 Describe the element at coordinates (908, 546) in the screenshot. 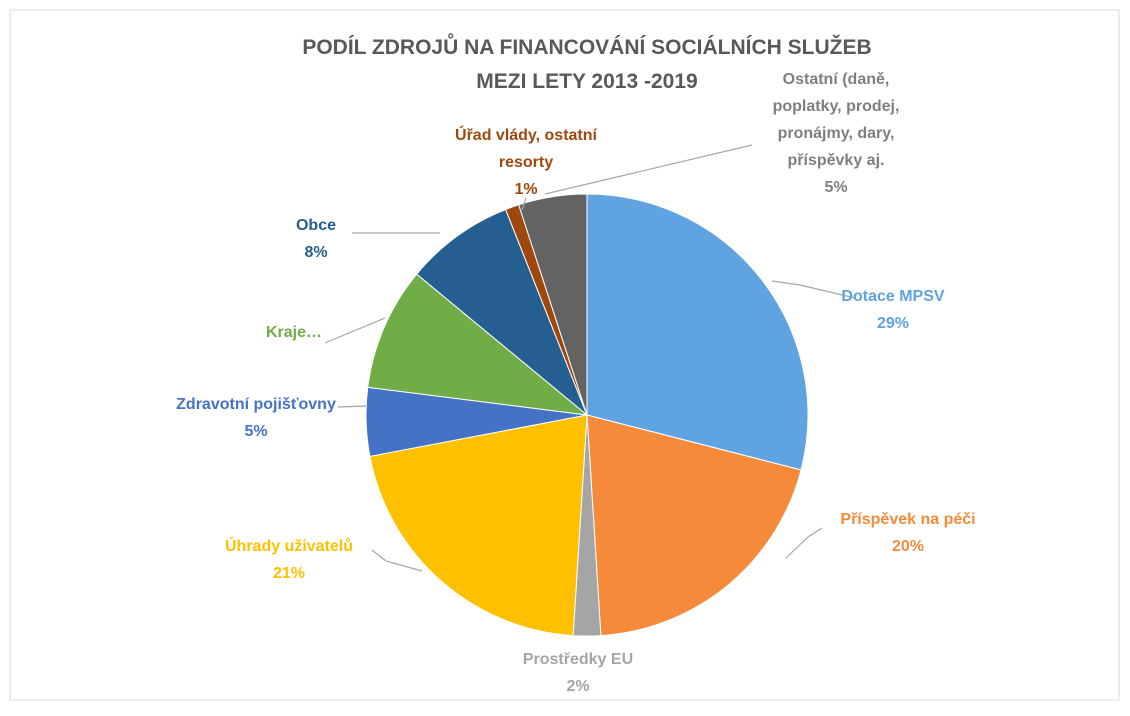

I see `value-label: 20%` at that location.